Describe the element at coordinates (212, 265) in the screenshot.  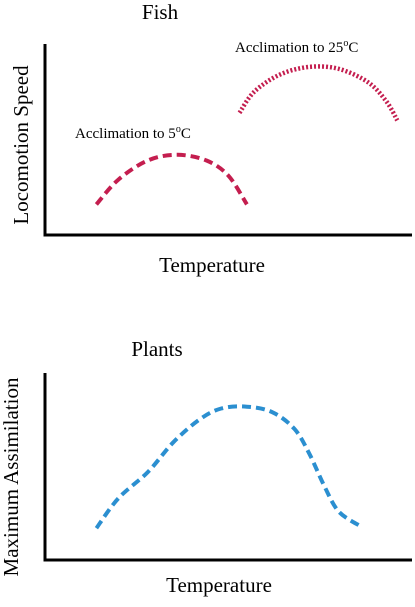
I see `fish-x-axis-label: Temperature` at that location.